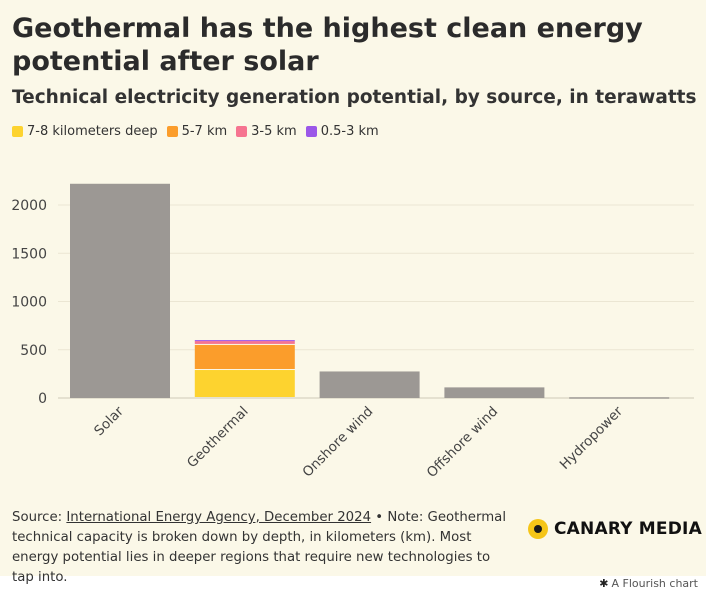  I want to click on flourish-credit: ✱ A Flourish chart, so click(648, 583).